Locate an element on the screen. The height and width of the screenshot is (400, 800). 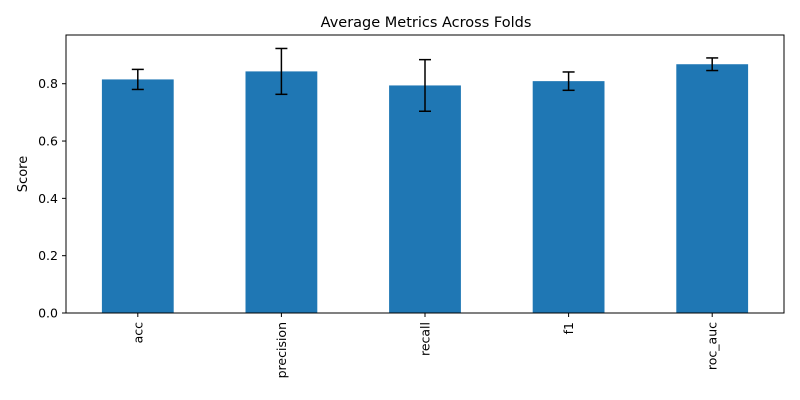
bar-roc_auc is located at coordinates (712, 188).